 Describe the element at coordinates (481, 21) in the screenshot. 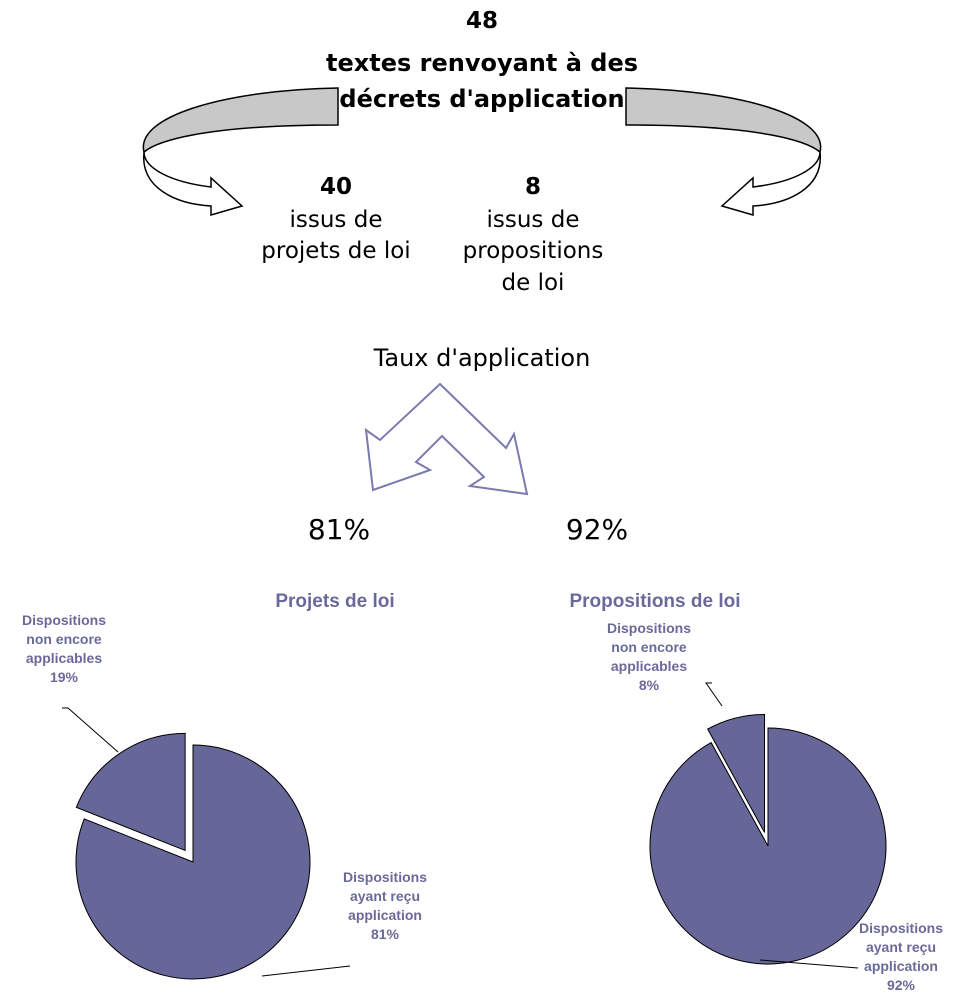

I see `total-count: 48` at that location.